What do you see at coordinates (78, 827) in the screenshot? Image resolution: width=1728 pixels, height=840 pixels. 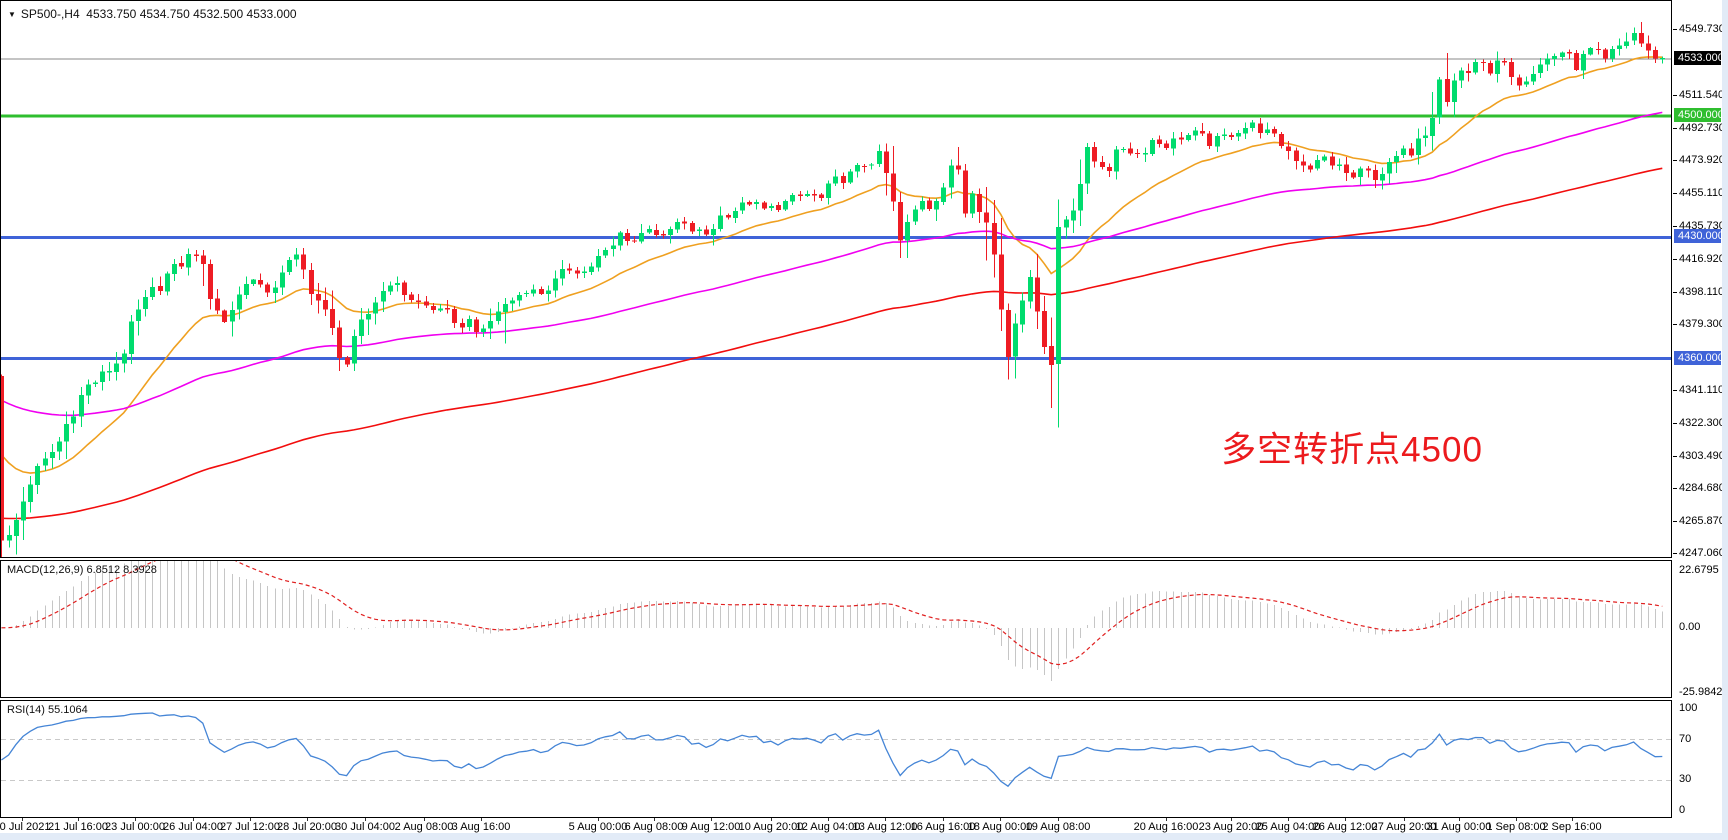 I see `time-tick-label: 21 Jul 16:00` at bounding box center [78, 827].